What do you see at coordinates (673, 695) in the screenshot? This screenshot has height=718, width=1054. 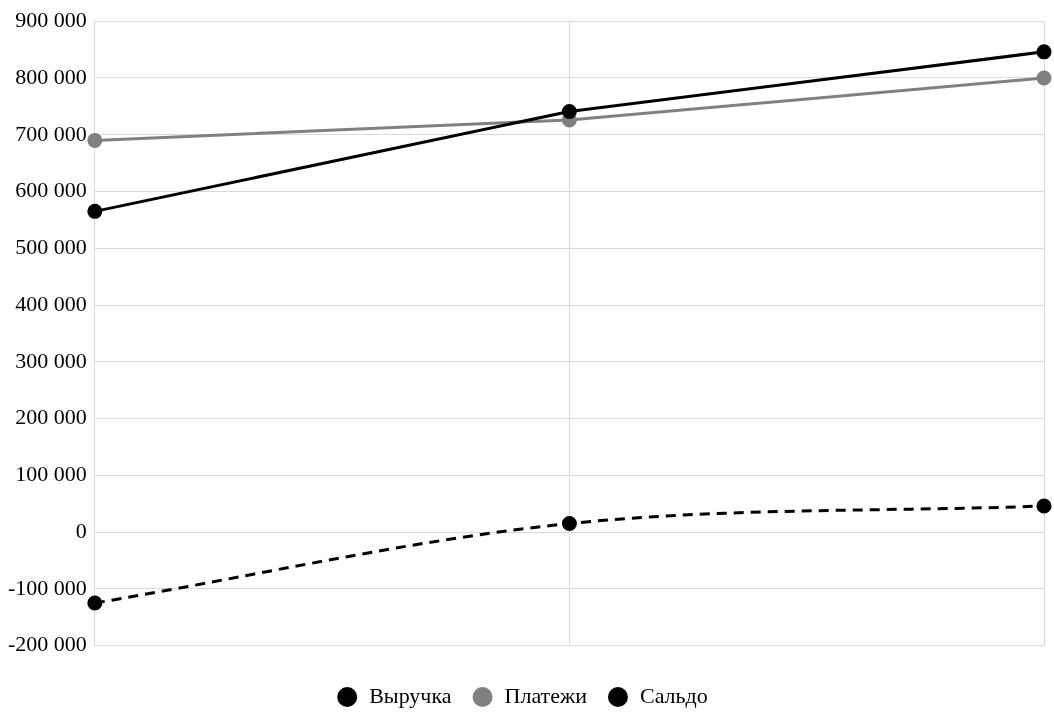 I see `legend-label: Сальдо` at bounding box center [673, 695].